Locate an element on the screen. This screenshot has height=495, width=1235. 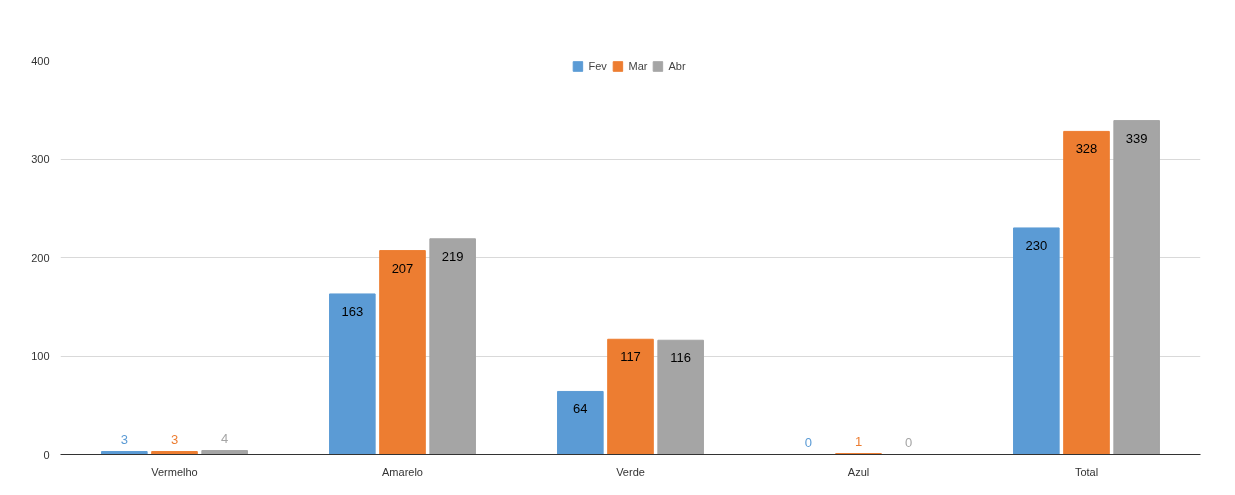
y-tick-label: 100 is located at coordinates (40, 356).